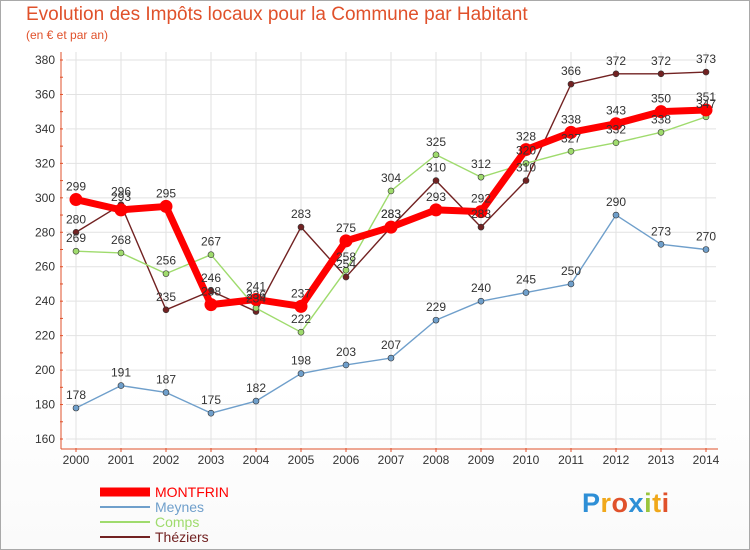 The image size is (750, 550). Describe the element at coordinates (76, 219) in the screenshot. I see `data-label-théziers: 280` at that location.